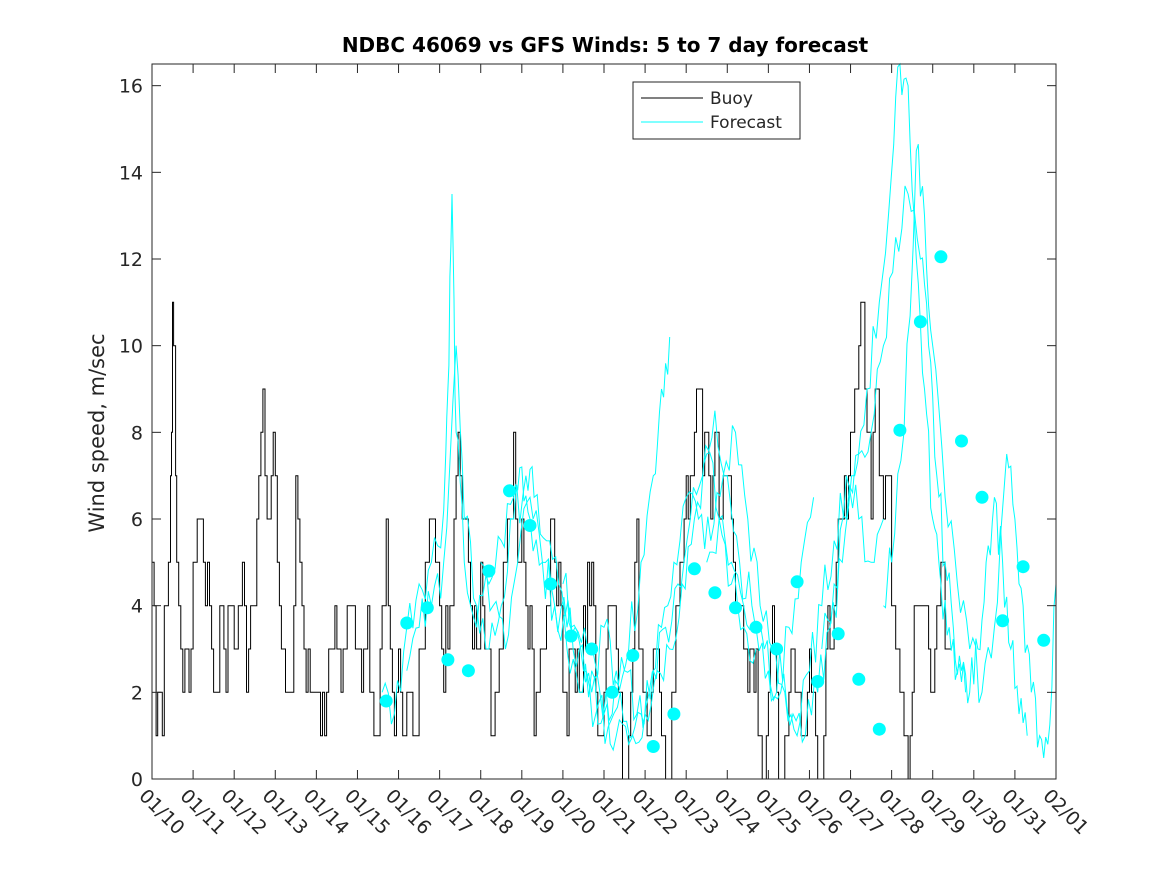  I want to click on y-tick-label: 10, so click(131, 347).